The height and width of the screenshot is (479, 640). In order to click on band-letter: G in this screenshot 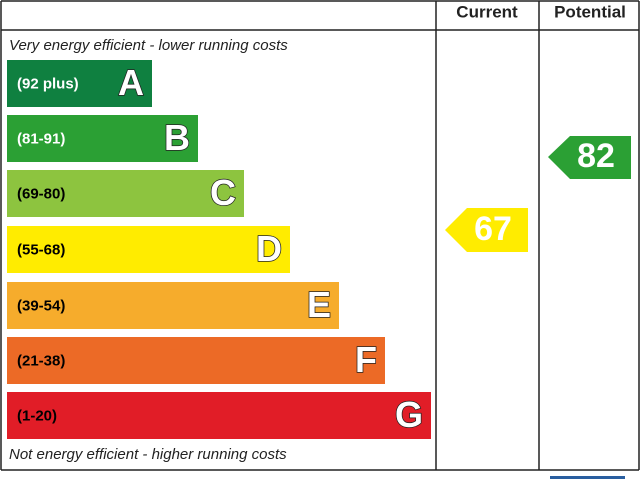, I will do `click(409, 414)`.